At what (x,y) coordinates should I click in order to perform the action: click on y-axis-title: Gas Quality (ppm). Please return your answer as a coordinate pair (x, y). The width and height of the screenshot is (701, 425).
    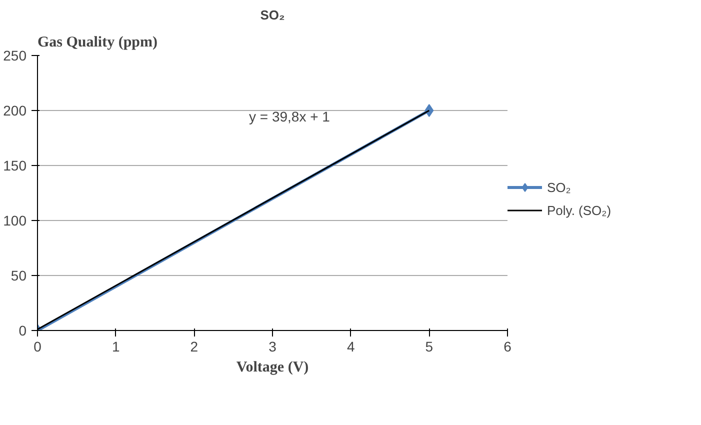
    Looking at the image, I should click on (98, 42).